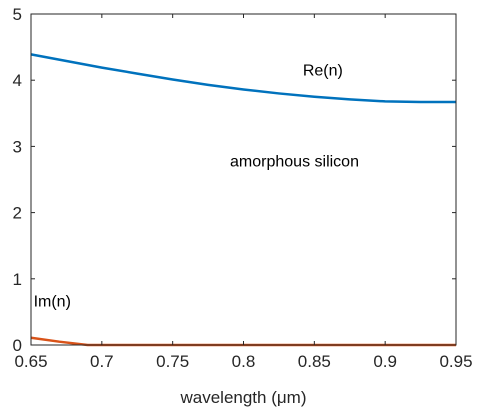  I want to click on x-tick-label: 0.65, so click(30, 361).